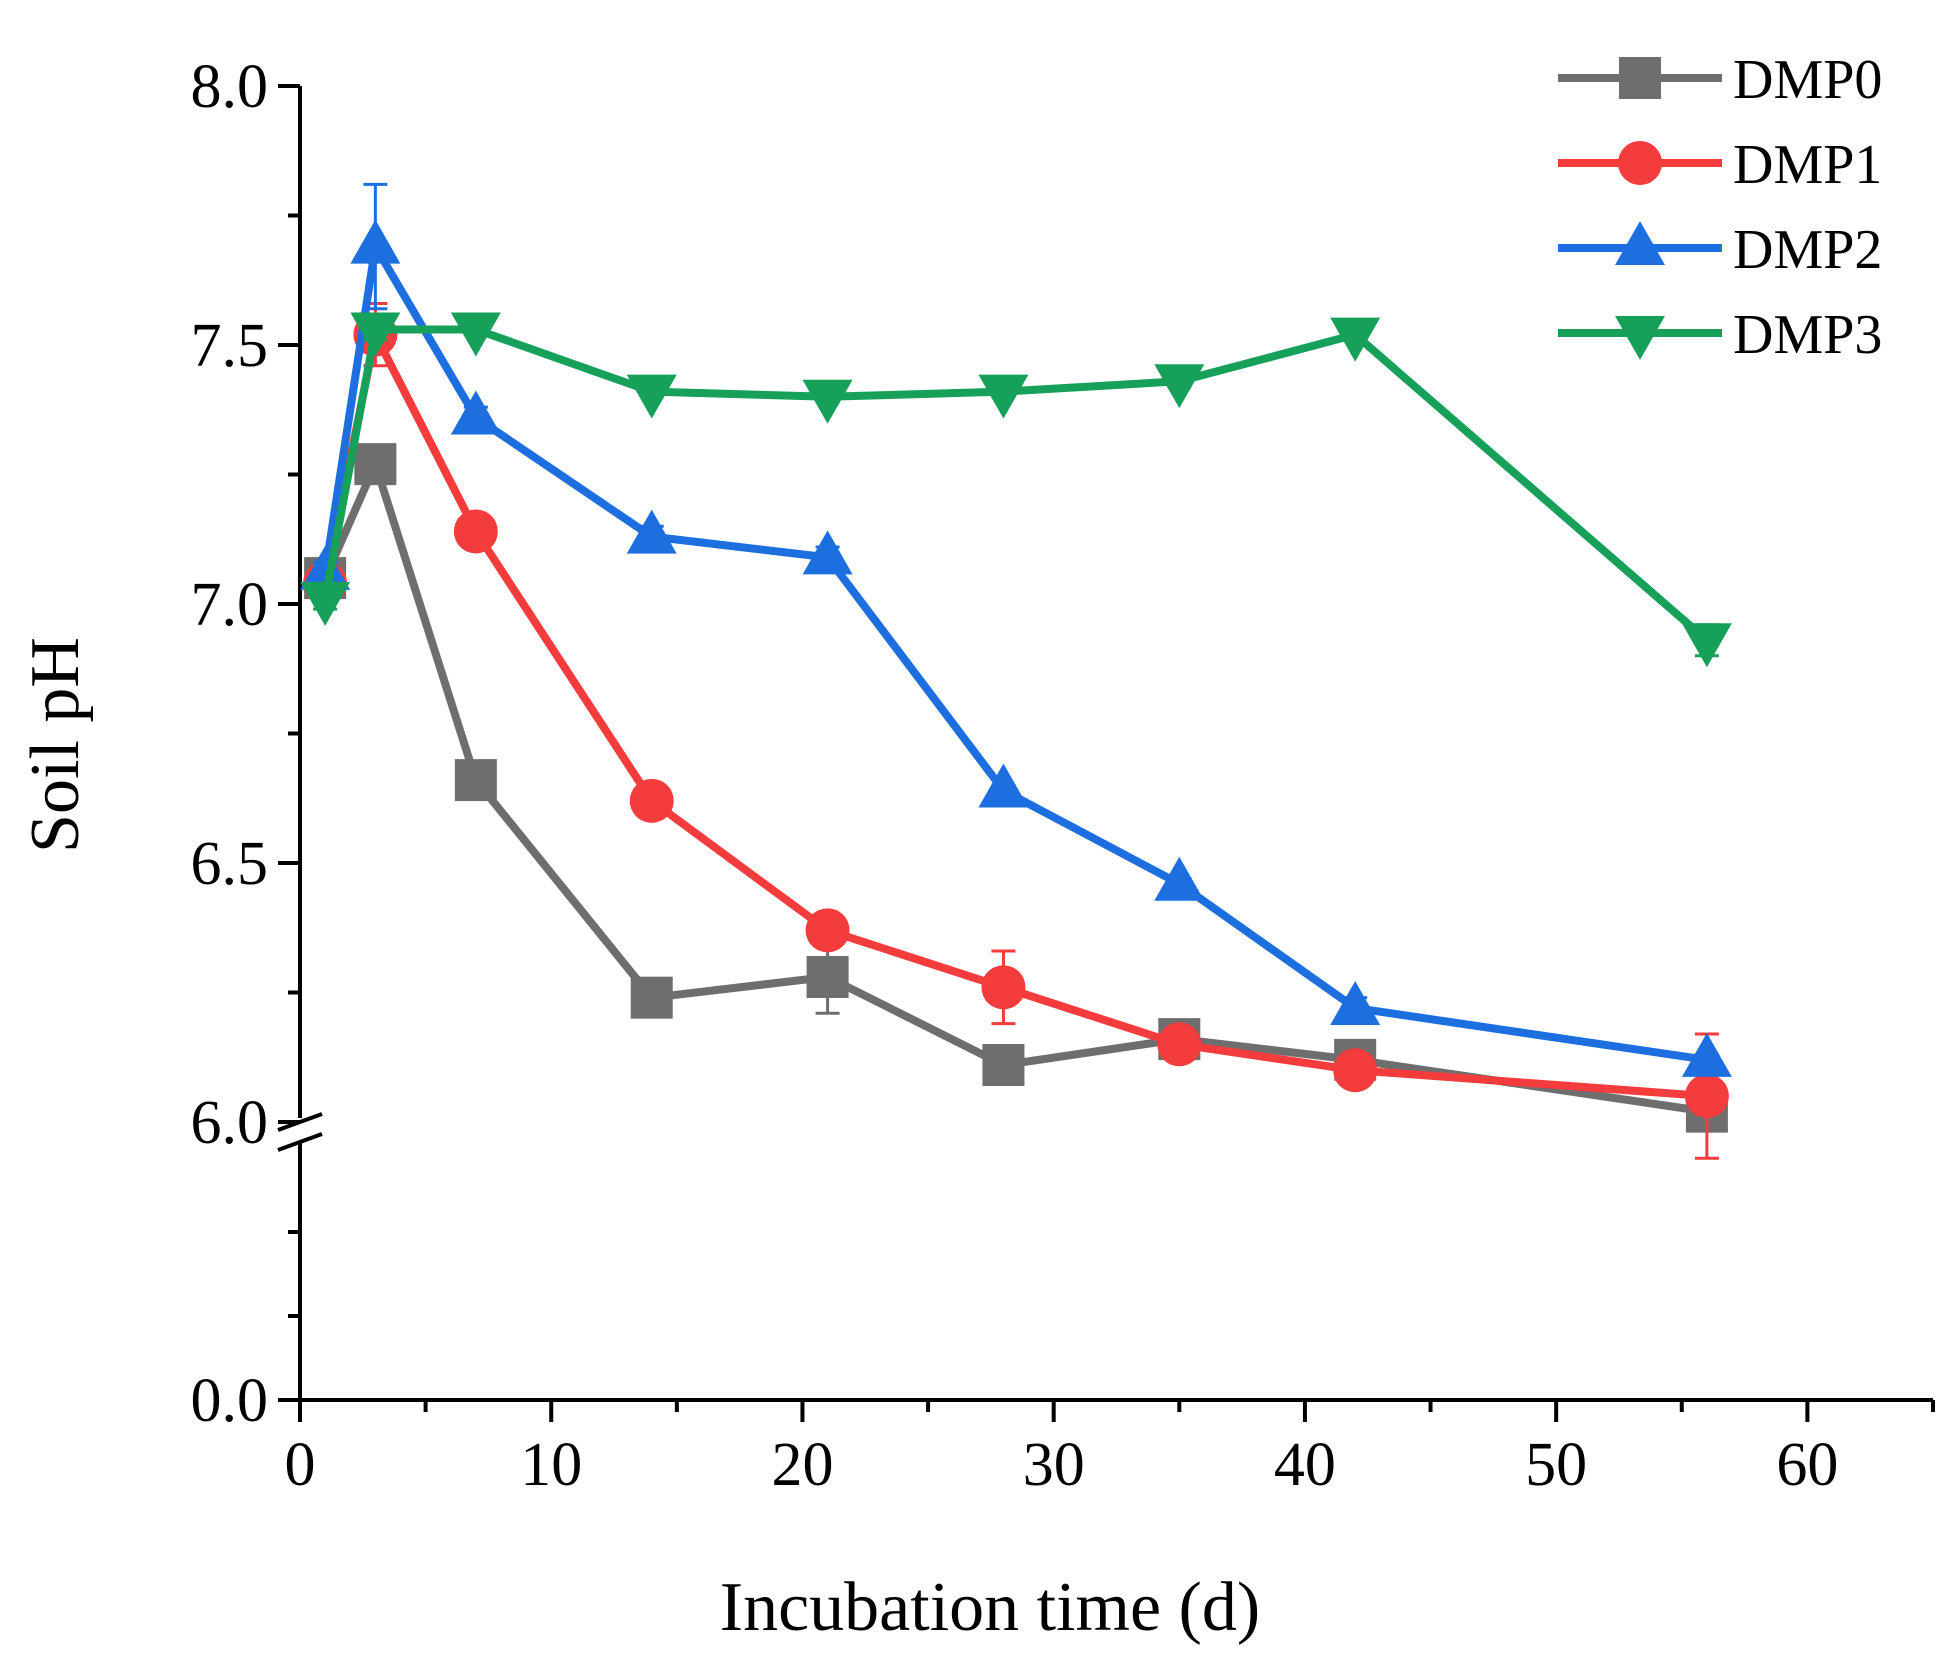 Image resolution: width=1960 pixels, height=1675 pixels. Describe the element at coordinates (1720, 165) in the screenshot. I see `legend-item-dmp1: DMP1` at that location.